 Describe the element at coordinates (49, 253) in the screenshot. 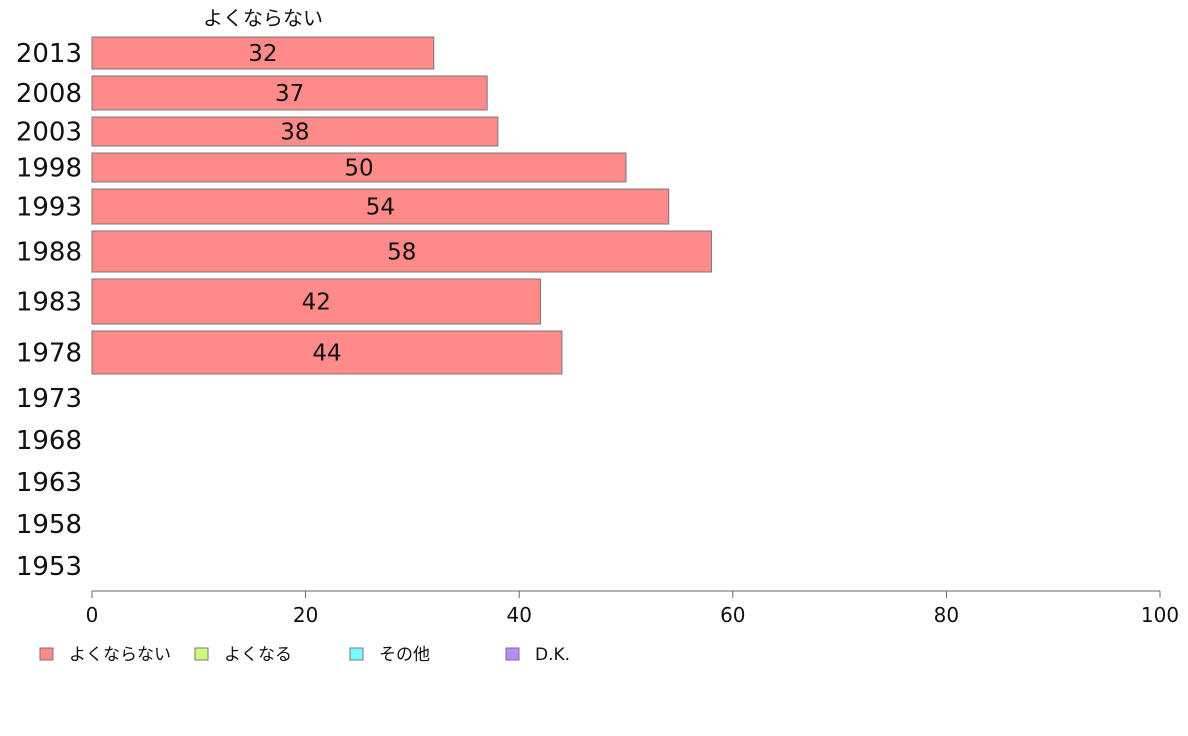

I see `category-label-1988: 1988` at that location.